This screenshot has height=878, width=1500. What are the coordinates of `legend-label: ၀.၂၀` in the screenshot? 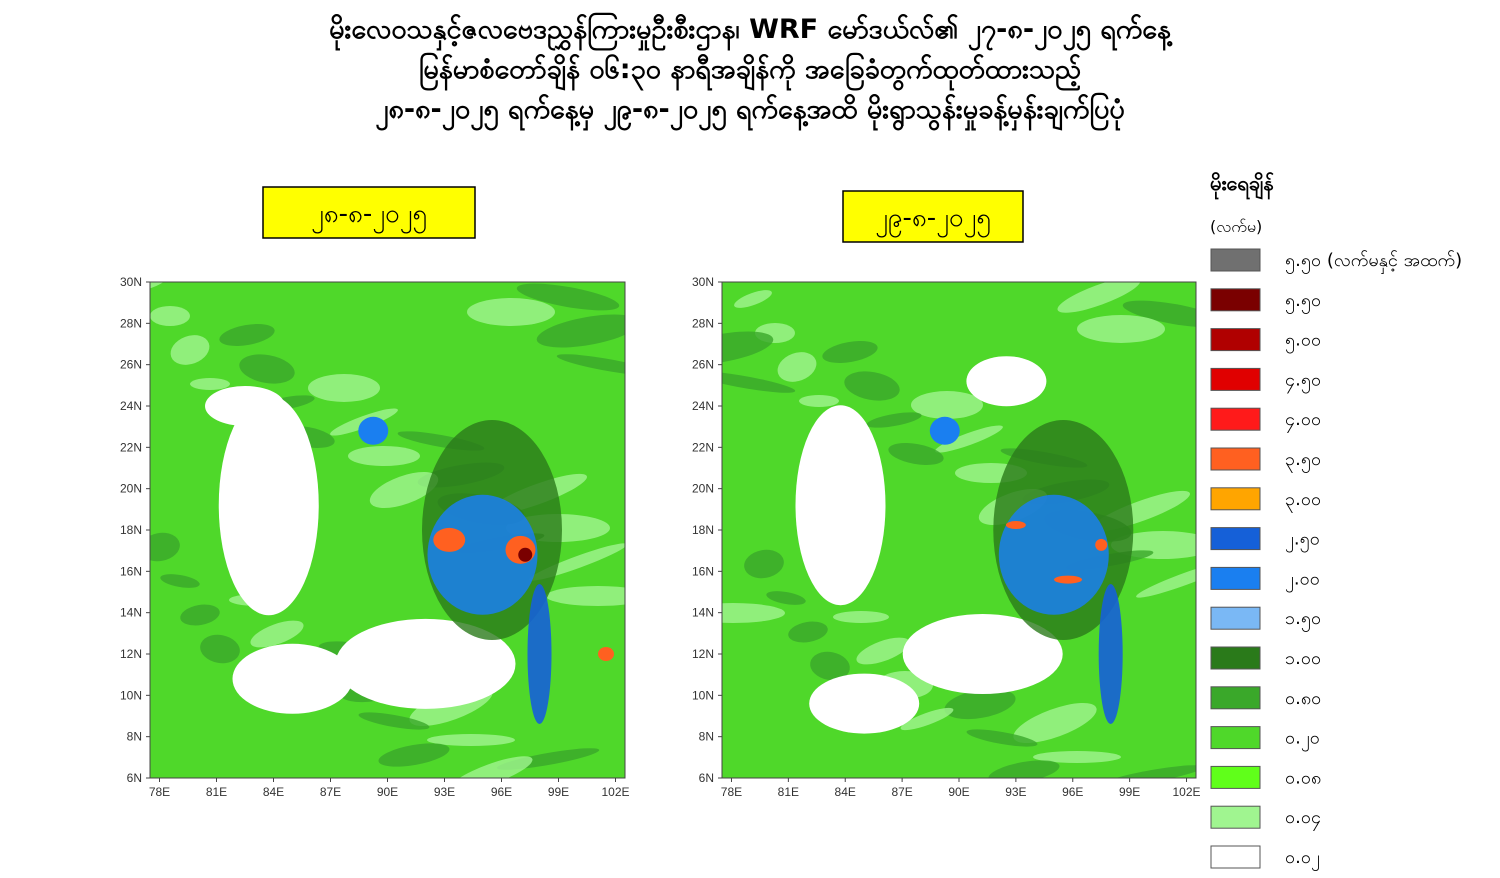 It's located at (1302, 740).